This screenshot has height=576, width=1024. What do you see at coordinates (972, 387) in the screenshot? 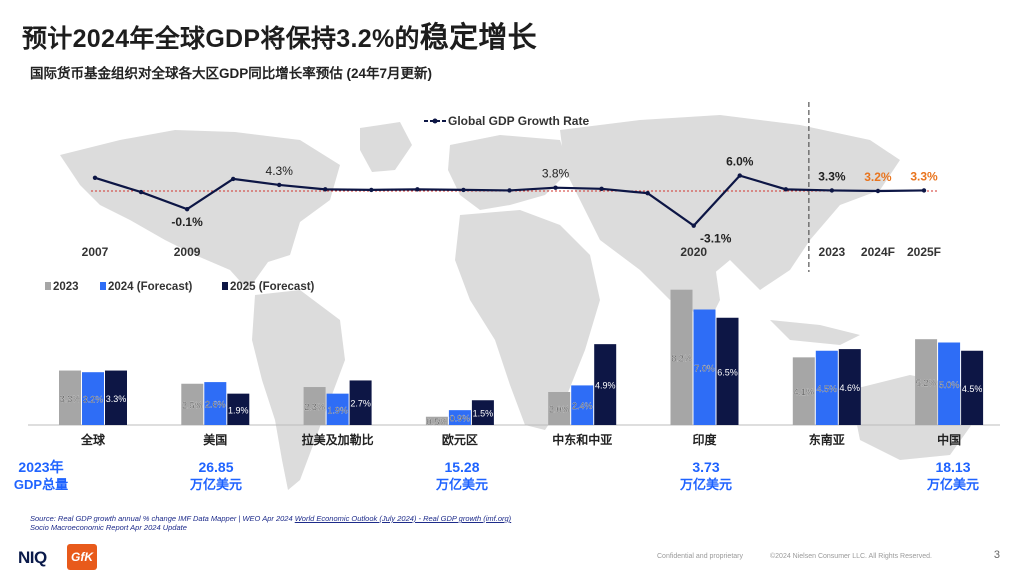
I see `bar-中国-2025 (Forecast)` at bounding box center [972, 387].